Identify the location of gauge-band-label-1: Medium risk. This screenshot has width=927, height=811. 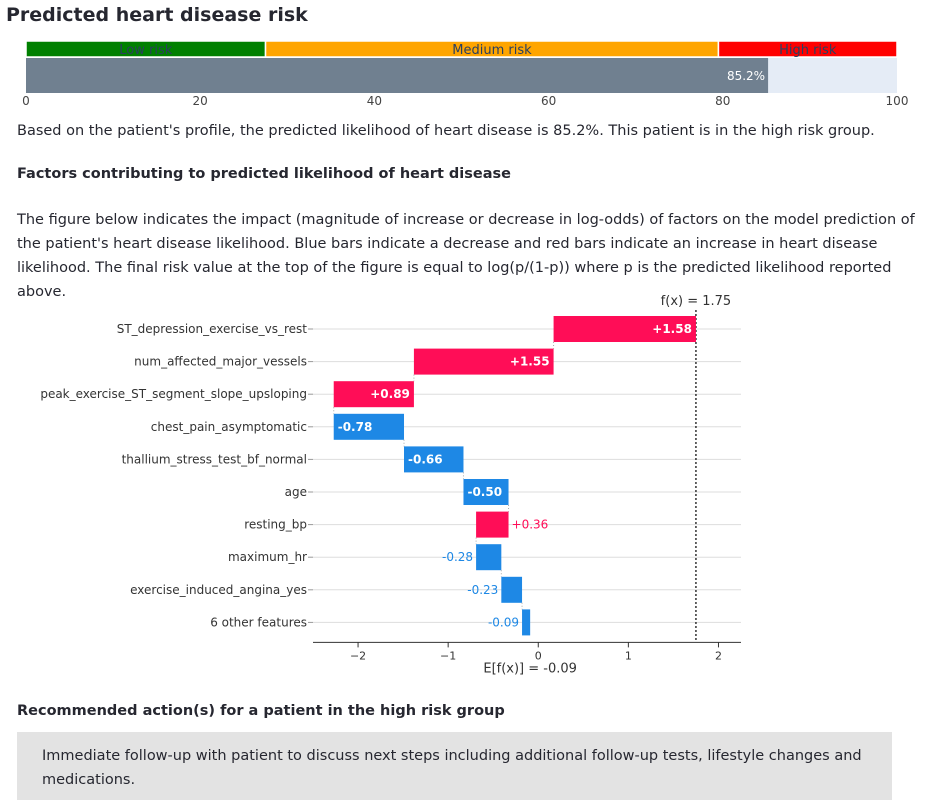
(492, 50).